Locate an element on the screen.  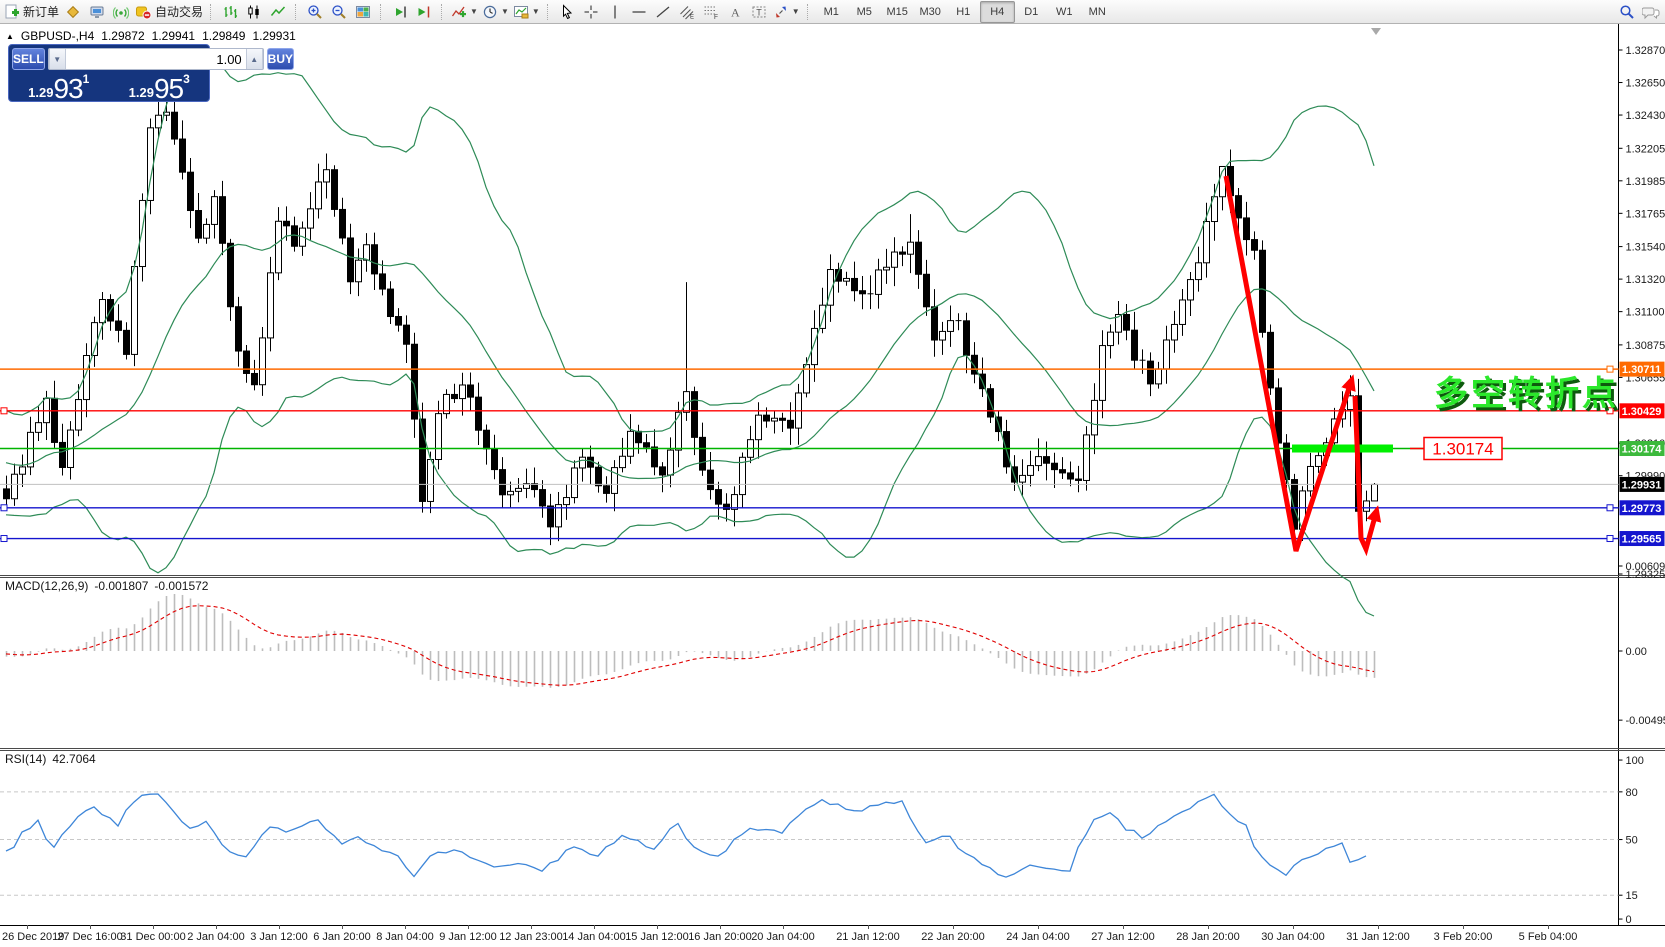
volume-box: ▼ ▲ is located at coordinates (155, 59).